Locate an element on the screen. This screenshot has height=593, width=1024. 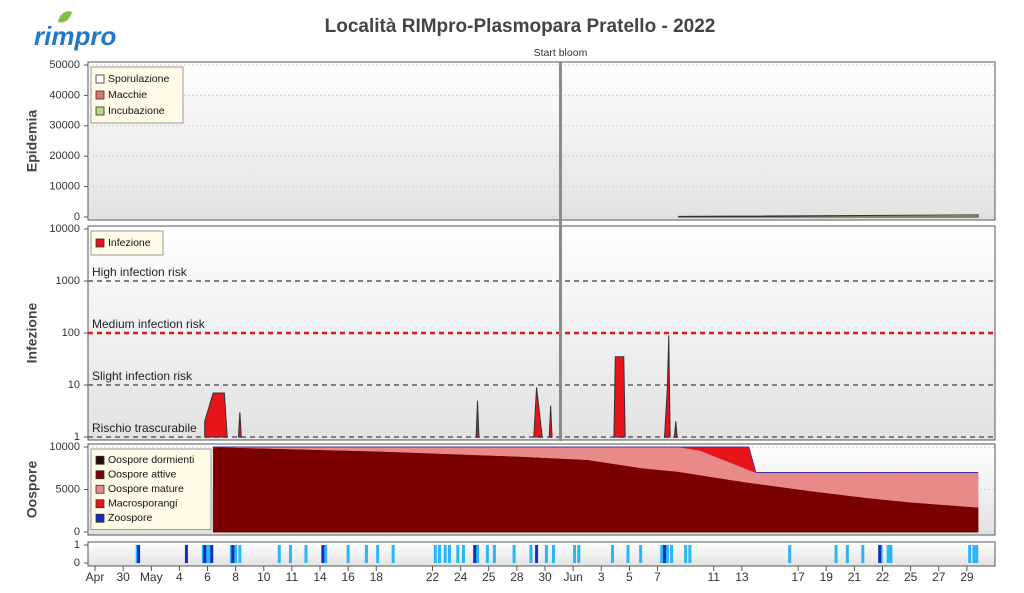
y-tick-label: 5000 is located at coordinates (68, 489).